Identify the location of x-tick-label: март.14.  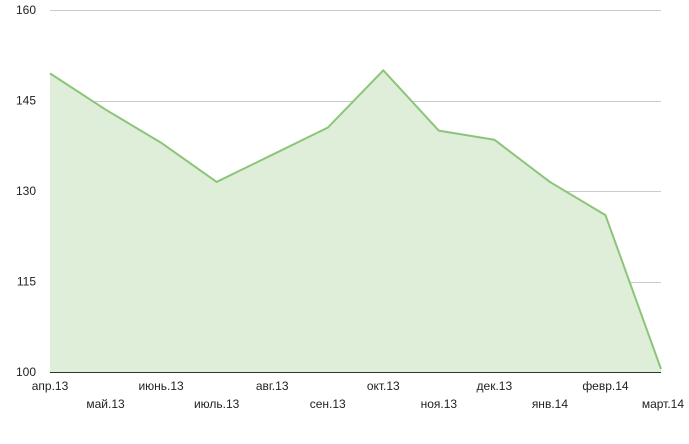
(663, 404).